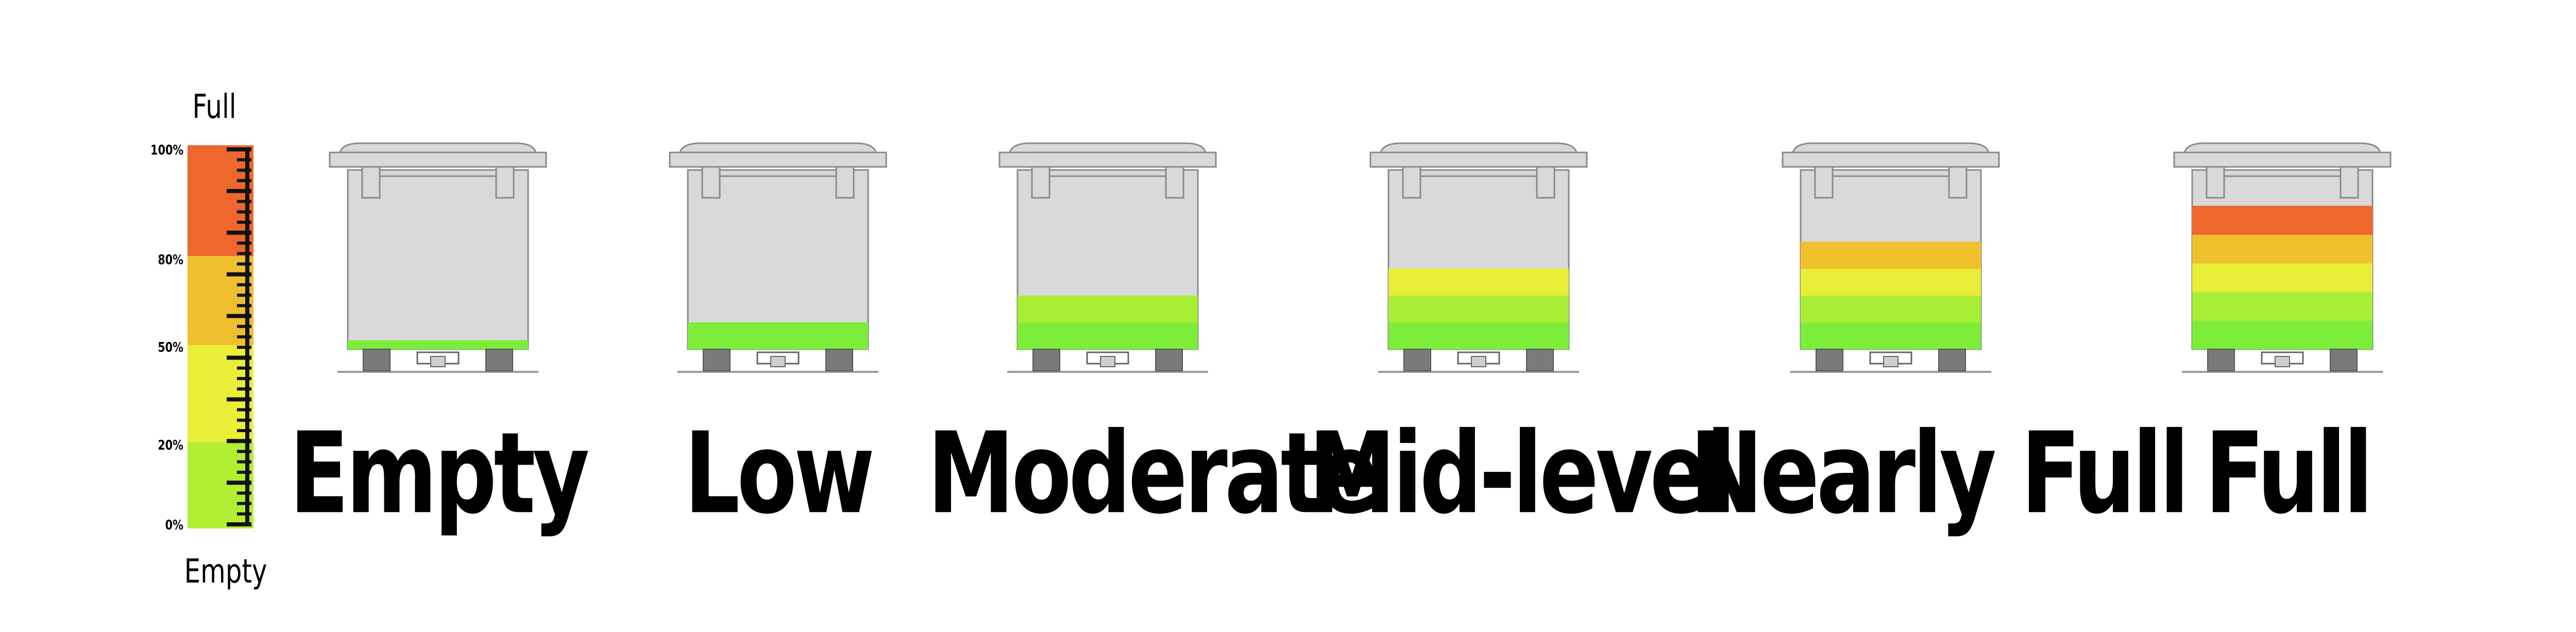  What do you see at coordinates (439, 473) in the screenshot?
I see `bin-label-empty: Empty` at bounding box center [439, 473].